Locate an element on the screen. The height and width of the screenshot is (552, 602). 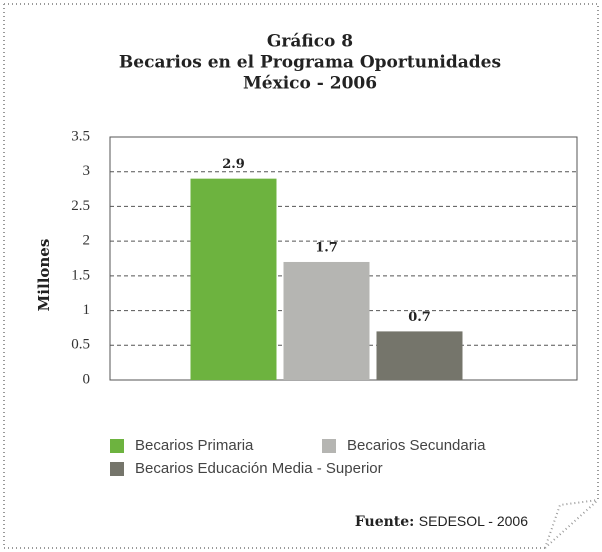
y-axis-label: Millones is located at coordinates (44, 275).